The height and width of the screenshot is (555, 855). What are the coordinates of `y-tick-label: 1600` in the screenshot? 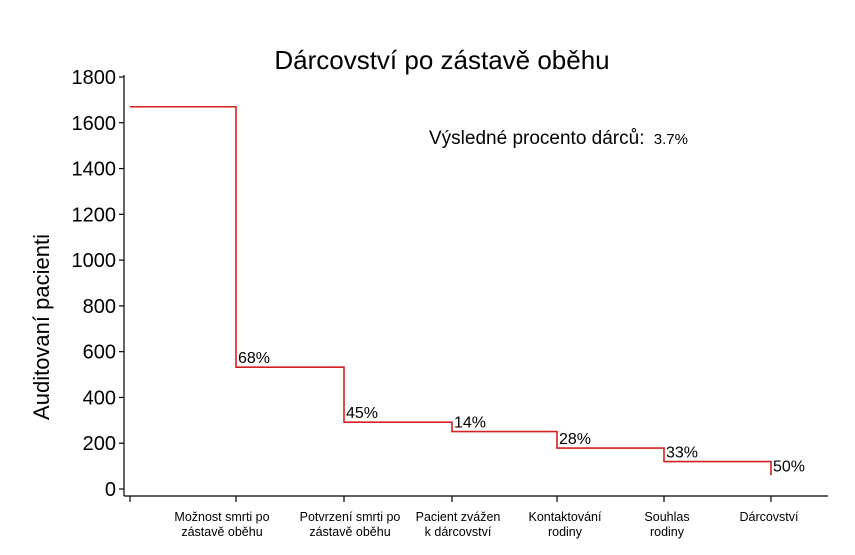 It's located at (94, 124).